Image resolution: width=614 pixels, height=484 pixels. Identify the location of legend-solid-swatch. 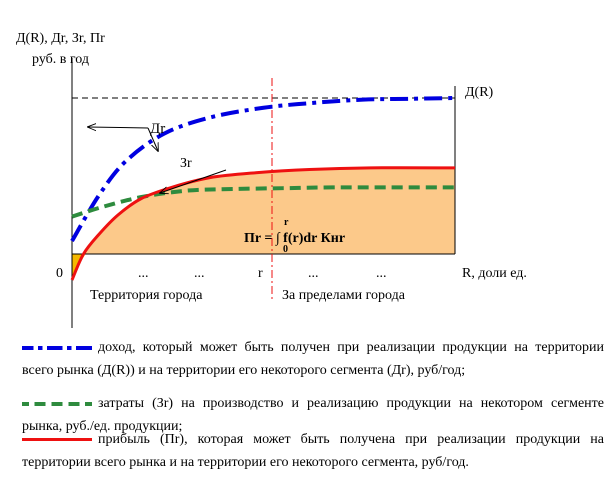
(57, 440).